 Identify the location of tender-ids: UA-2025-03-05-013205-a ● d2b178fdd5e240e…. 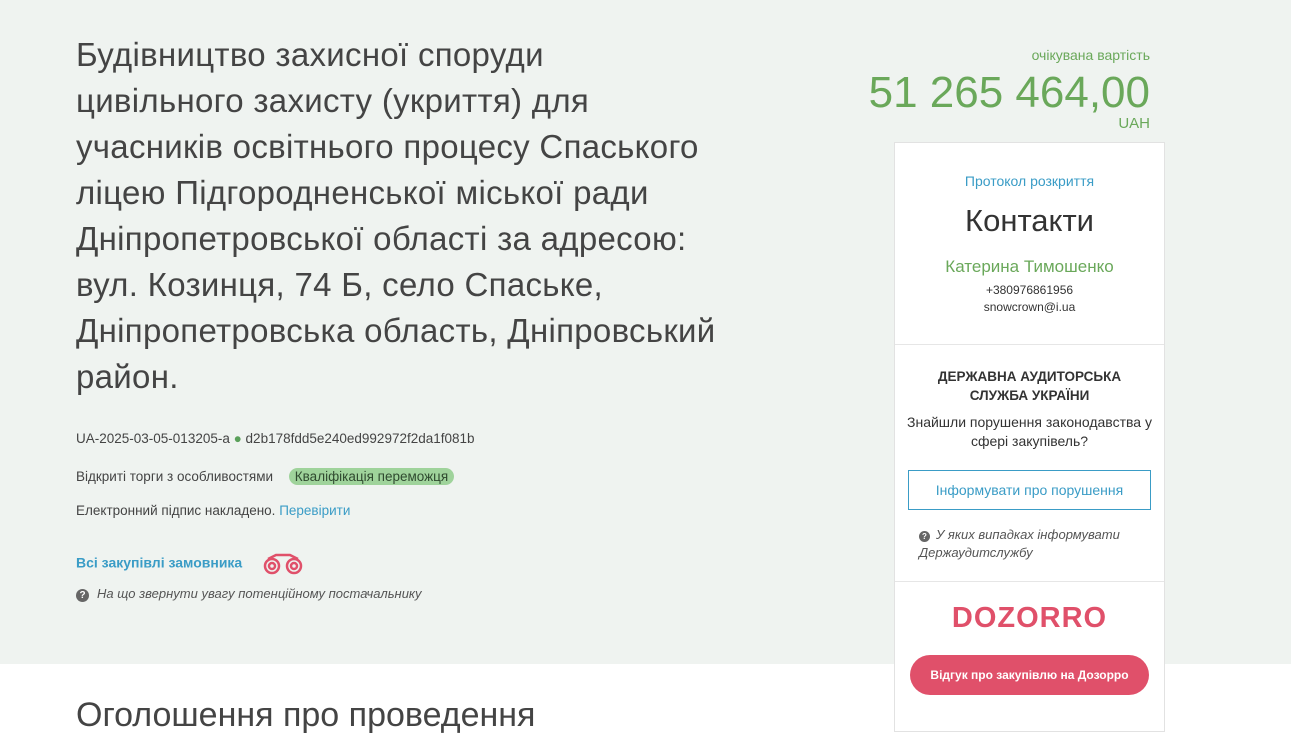
(275, 438).